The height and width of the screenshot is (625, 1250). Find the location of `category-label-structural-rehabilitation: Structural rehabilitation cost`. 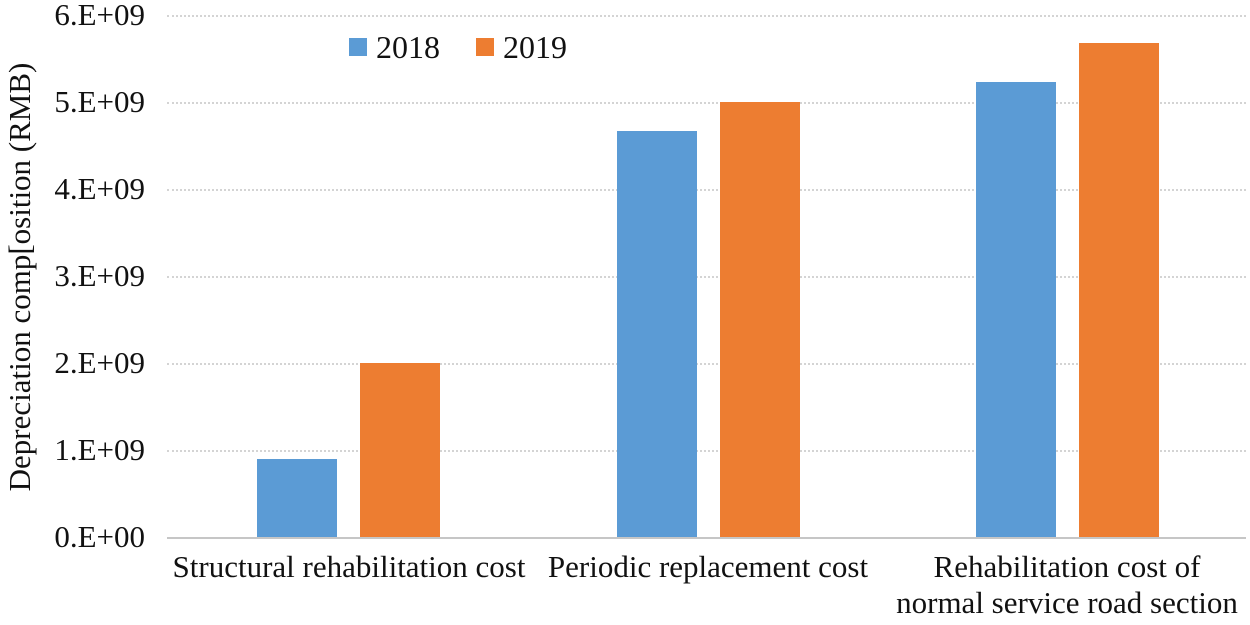

category-label-structural-rehabilitation: Structural rehabilitation cost is located at coordinates (349, 566).